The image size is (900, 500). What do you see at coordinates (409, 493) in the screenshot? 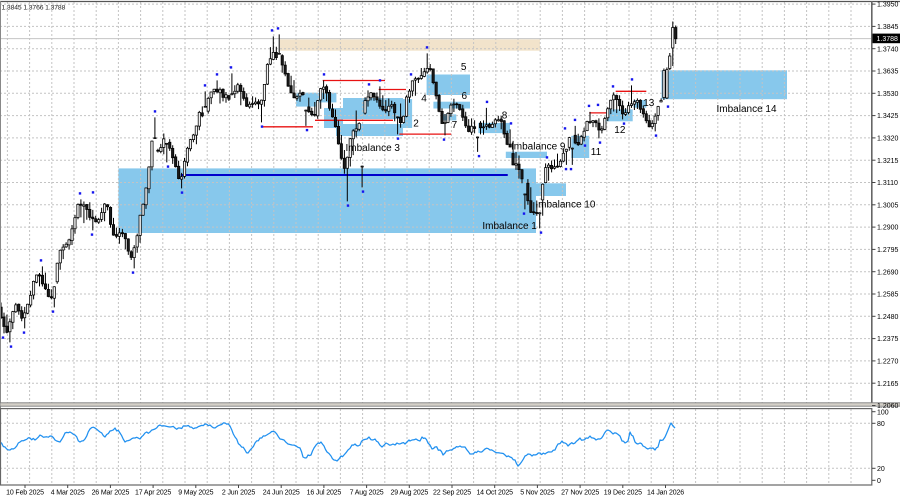
I see `svg-text: 29 Aug 2025` at bounding box center [409, 493].